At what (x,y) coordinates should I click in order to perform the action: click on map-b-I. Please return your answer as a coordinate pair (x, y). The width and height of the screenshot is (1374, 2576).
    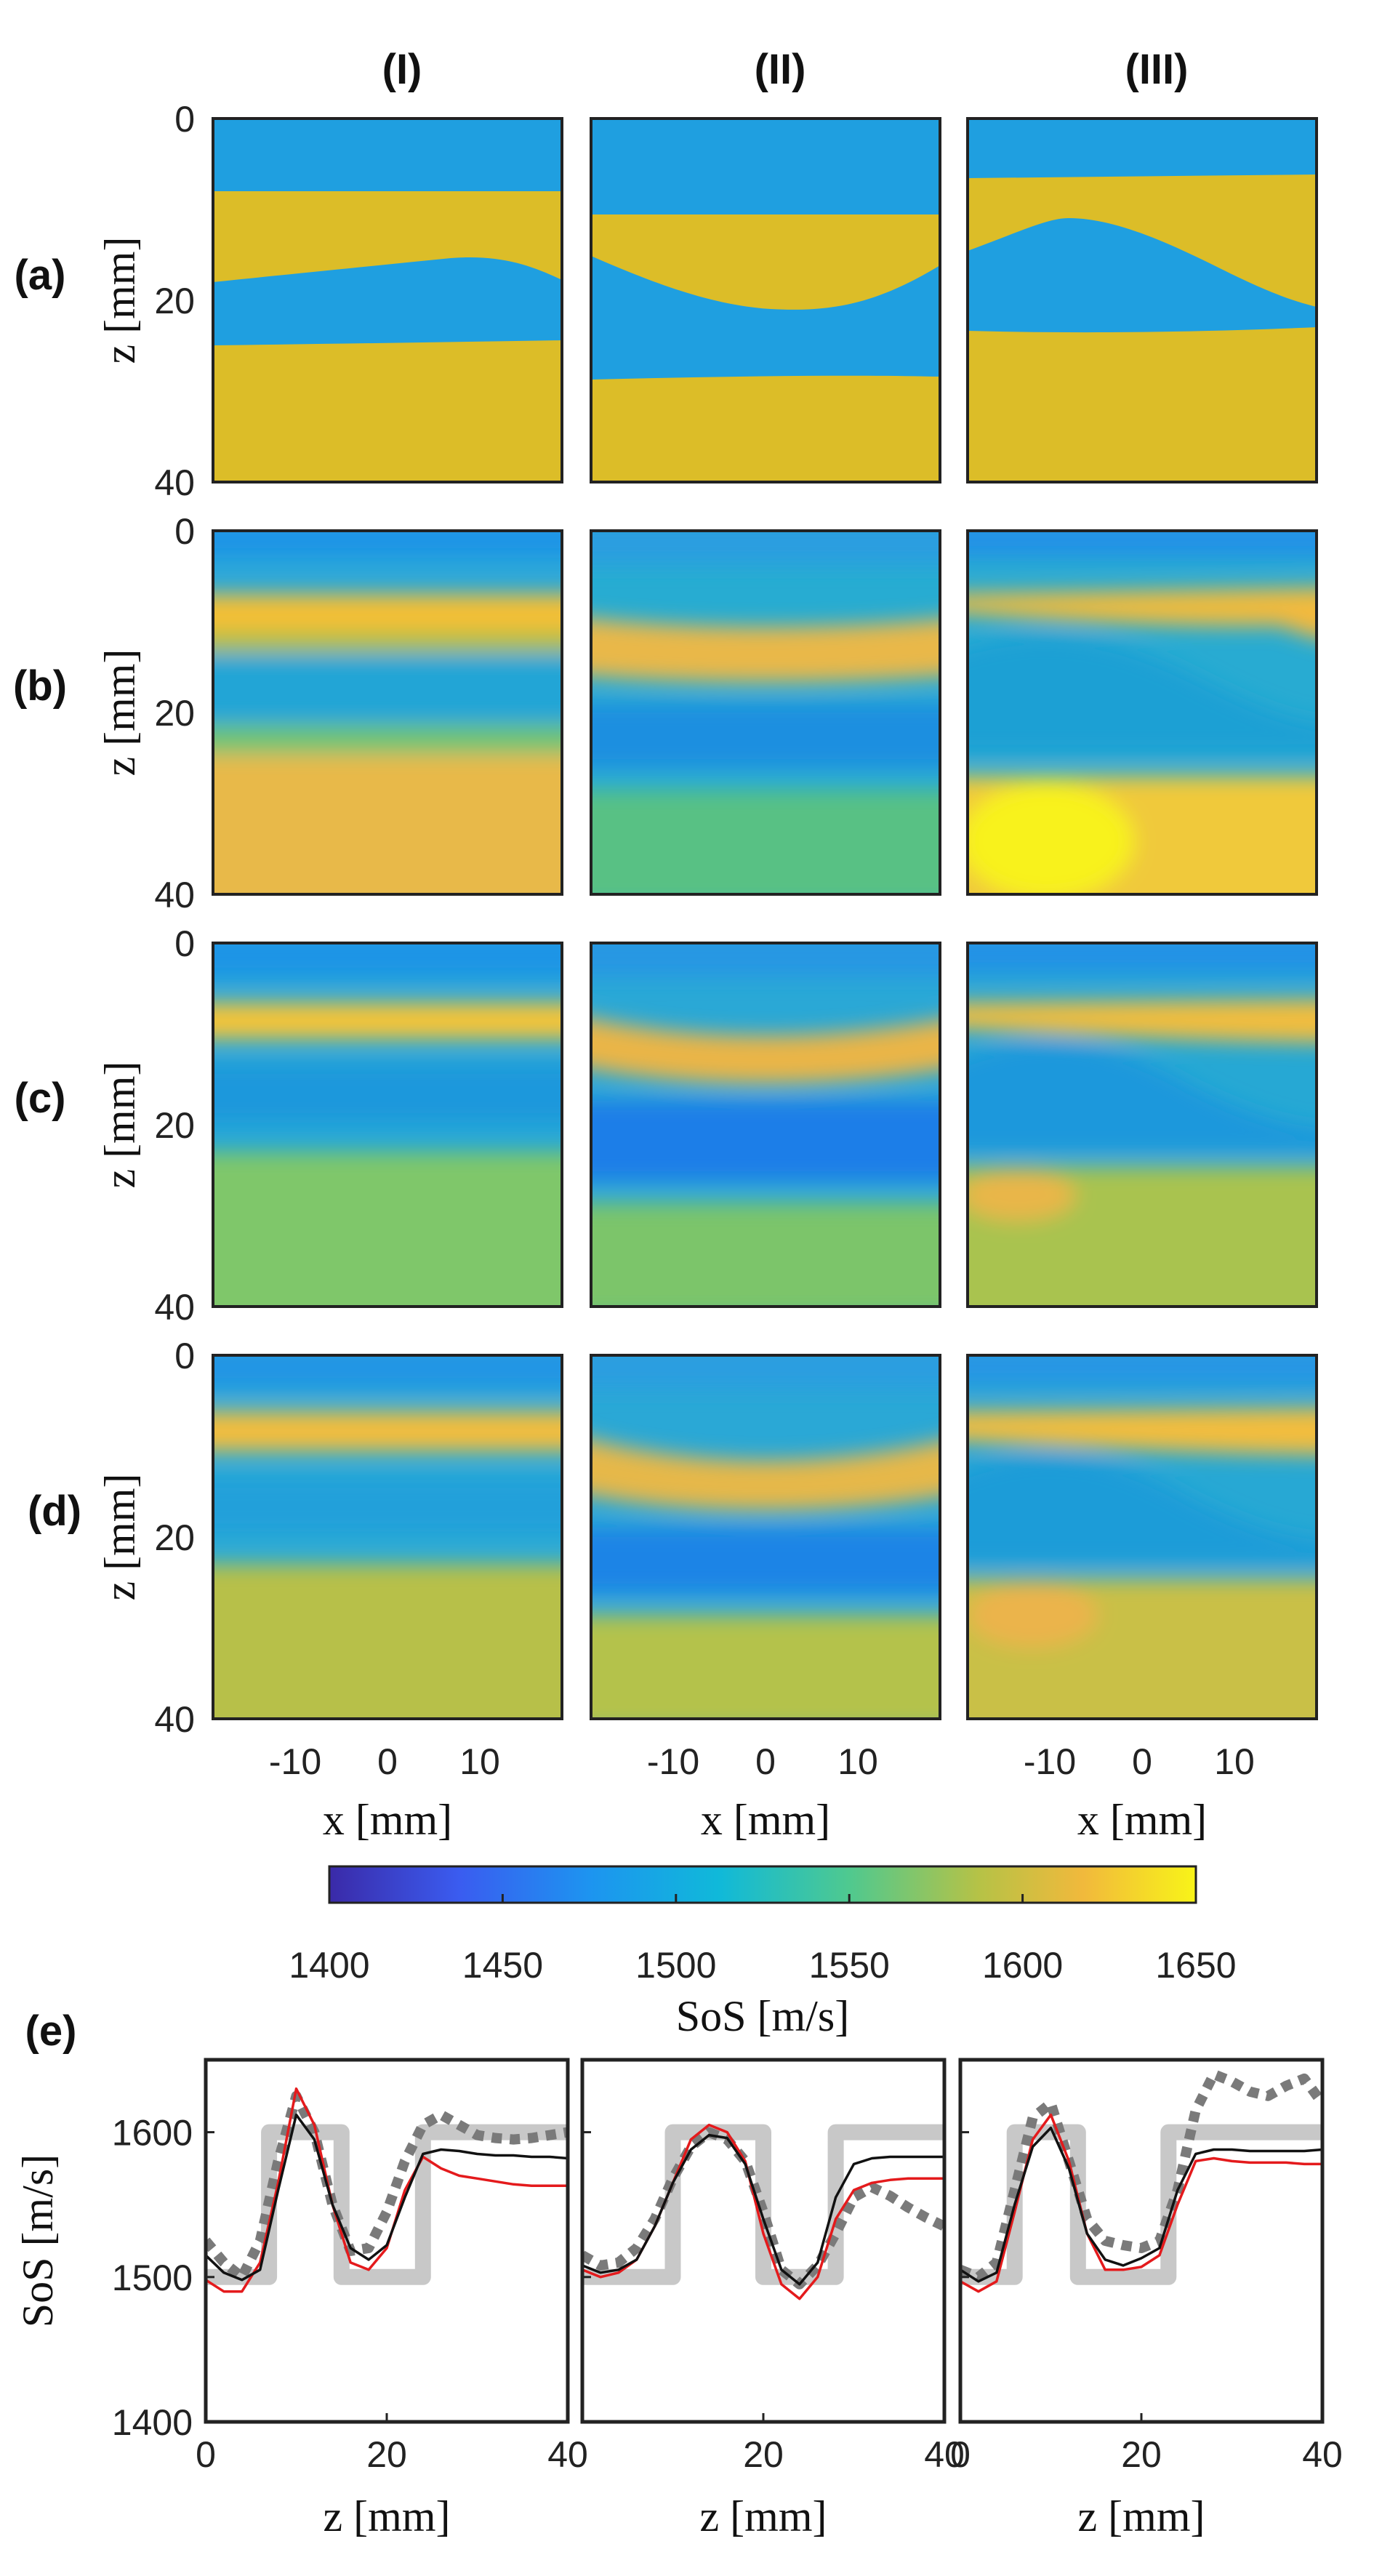
    Looking at the image, I should click on (387, 712).